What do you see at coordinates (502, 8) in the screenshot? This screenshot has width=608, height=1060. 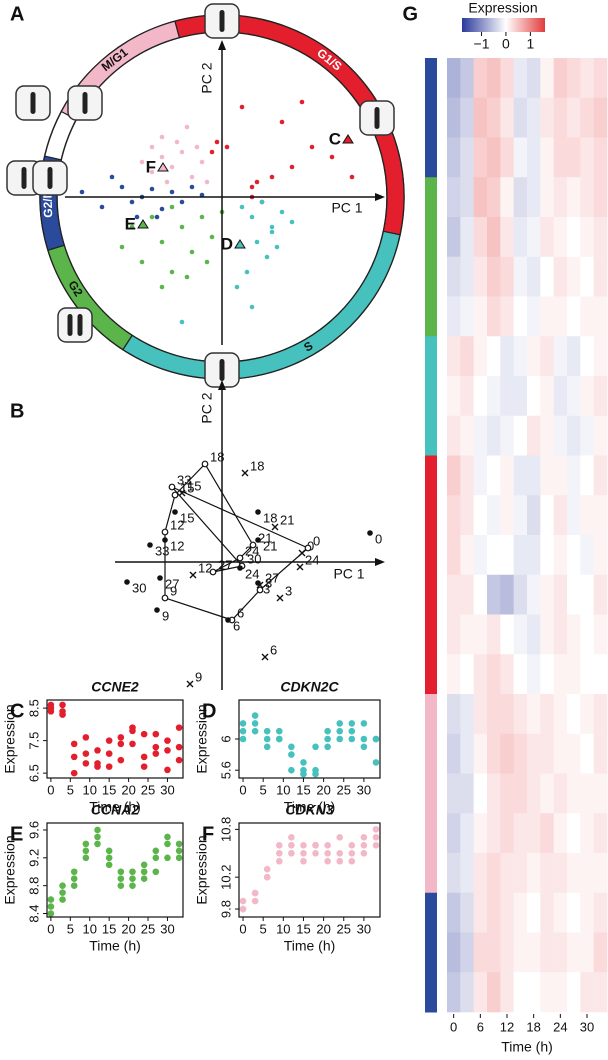 I see `colorbar-label: Expression` at bounding box center [502, 8].